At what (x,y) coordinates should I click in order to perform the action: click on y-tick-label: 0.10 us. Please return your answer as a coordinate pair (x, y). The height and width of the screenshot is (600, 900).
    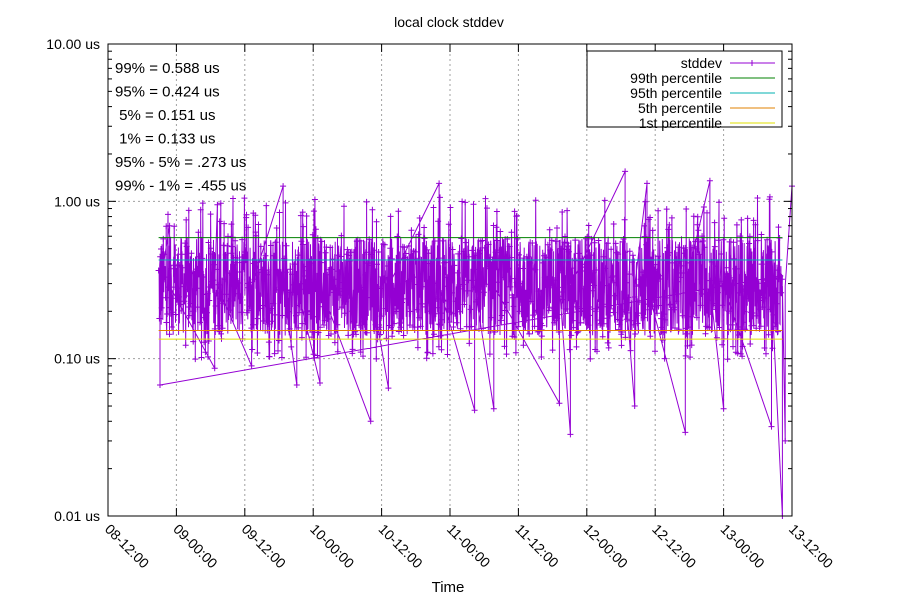
    Looking at the image, I should click on (77, 359).